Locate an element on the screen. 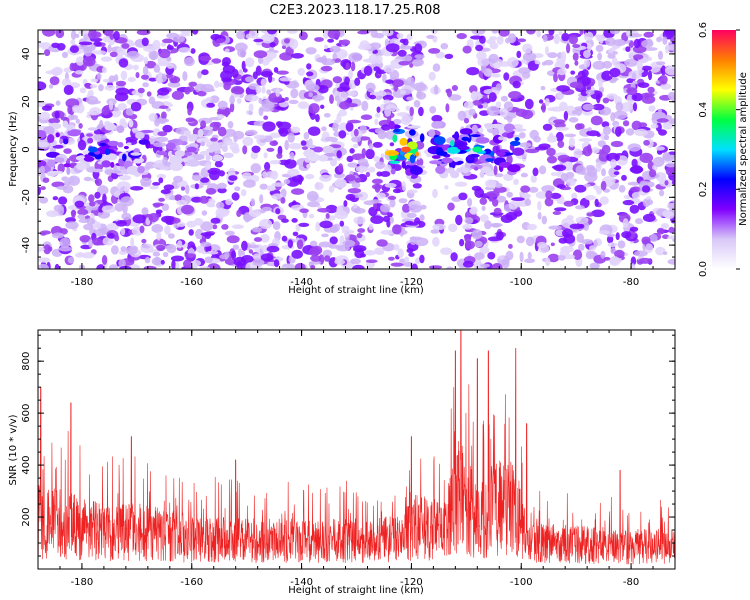  snr-y-tick-label: 400 is located at coordinates (26, 465).